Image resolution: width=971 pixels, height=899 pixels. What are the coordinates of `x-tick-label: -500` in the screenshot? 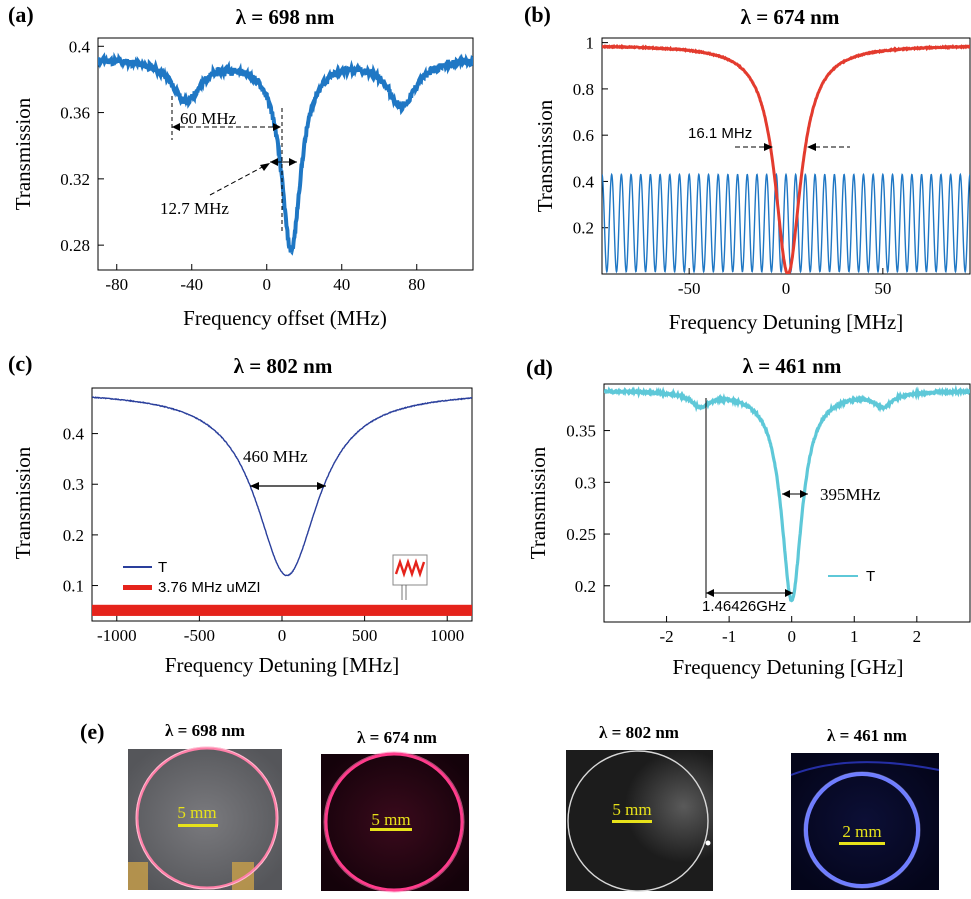 It's located at (199, 635).